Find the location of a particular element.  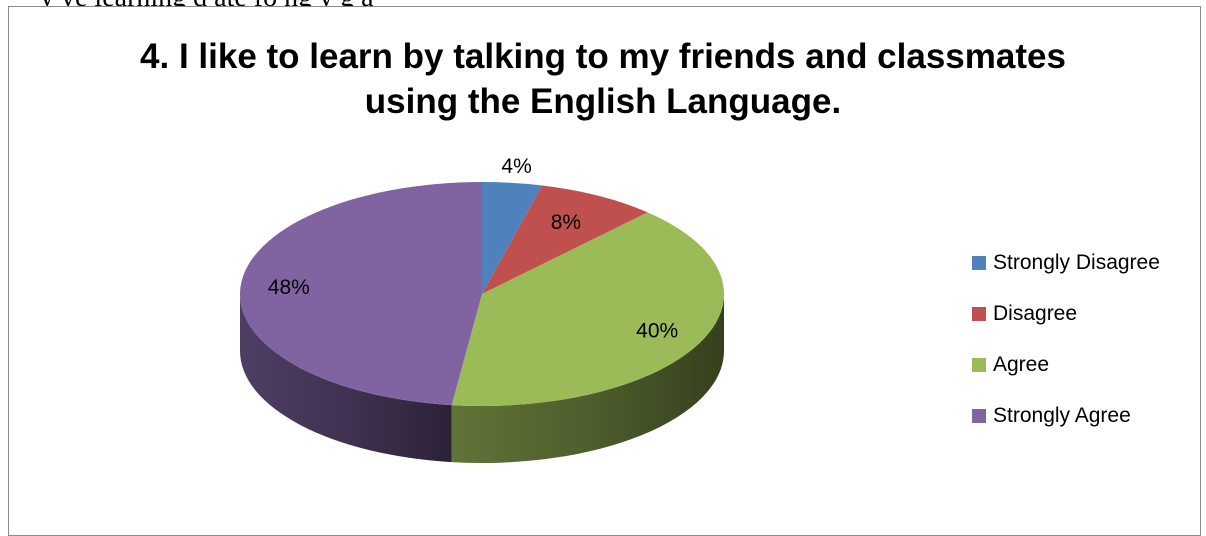

pie-side-strongly-agree is located at coordinates (346, 378).